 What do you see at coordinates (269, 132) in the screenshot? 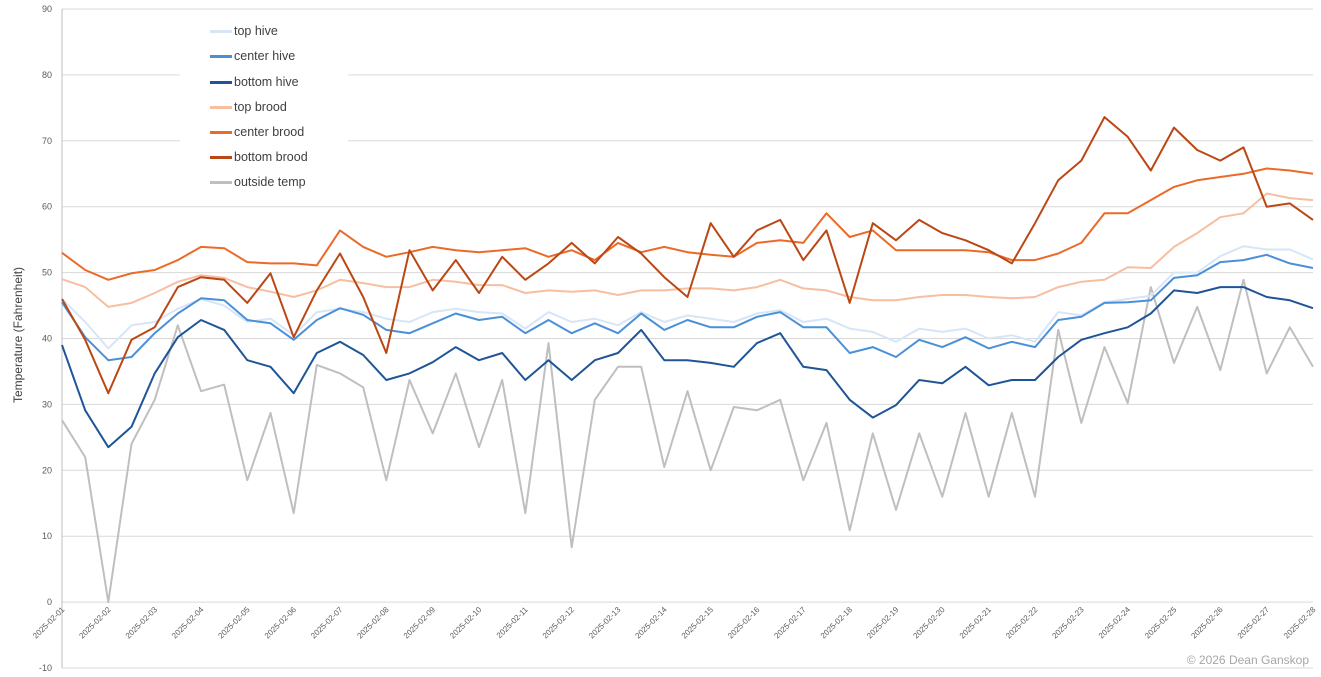
I see `legend-label: center brood` at bounding box center [269, 132].